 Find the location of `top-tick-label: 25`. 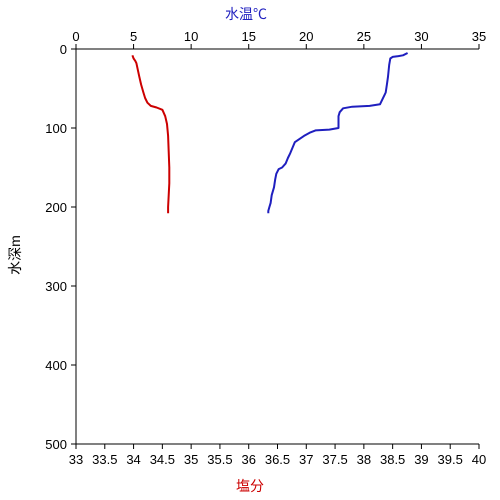

top-tick-label: 25 is located at coordinates (364, 36).